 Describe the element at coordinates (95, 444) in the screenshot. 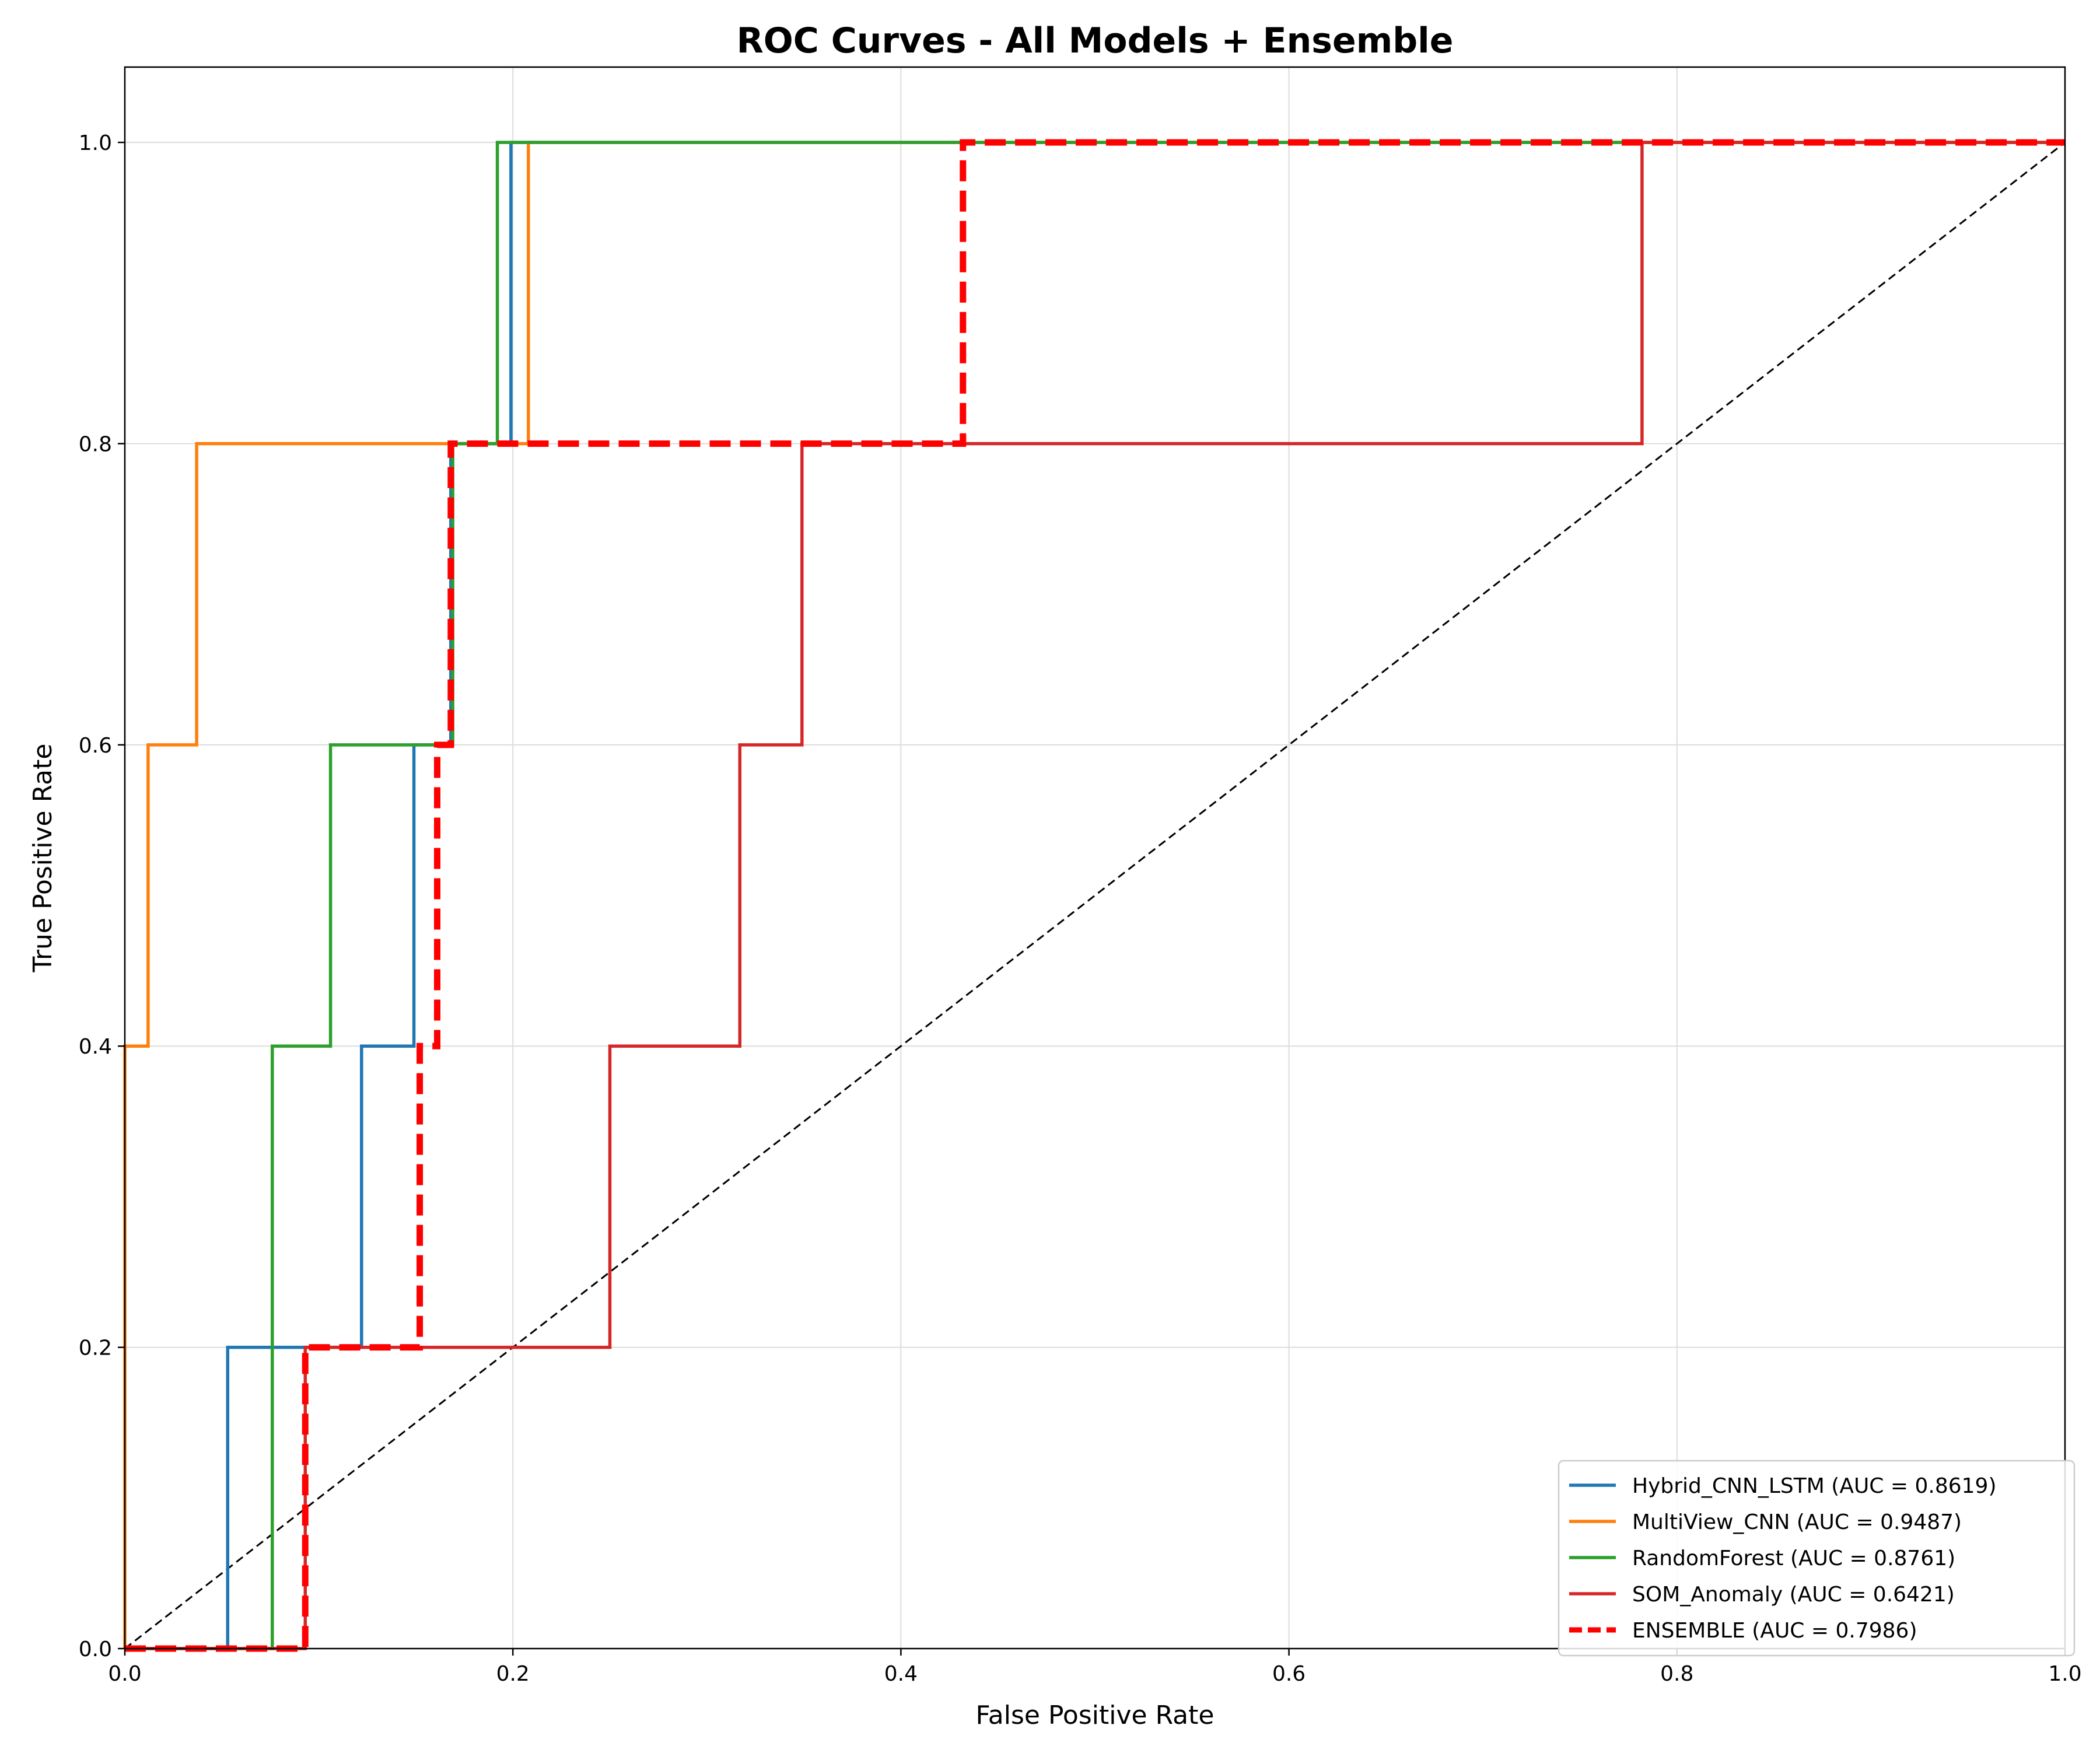

I see `y-tick-label: 0.8` at that location.